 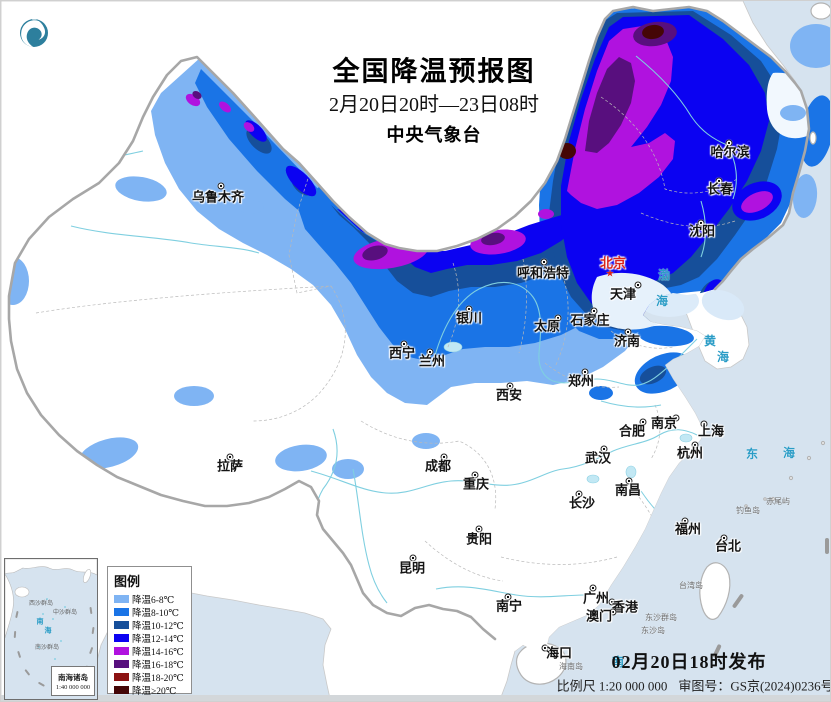 What do you see at coordinates (65, 613) in the screenshot?
I see `inset-label: 中沙群岛` at bounding box center [65, 613].